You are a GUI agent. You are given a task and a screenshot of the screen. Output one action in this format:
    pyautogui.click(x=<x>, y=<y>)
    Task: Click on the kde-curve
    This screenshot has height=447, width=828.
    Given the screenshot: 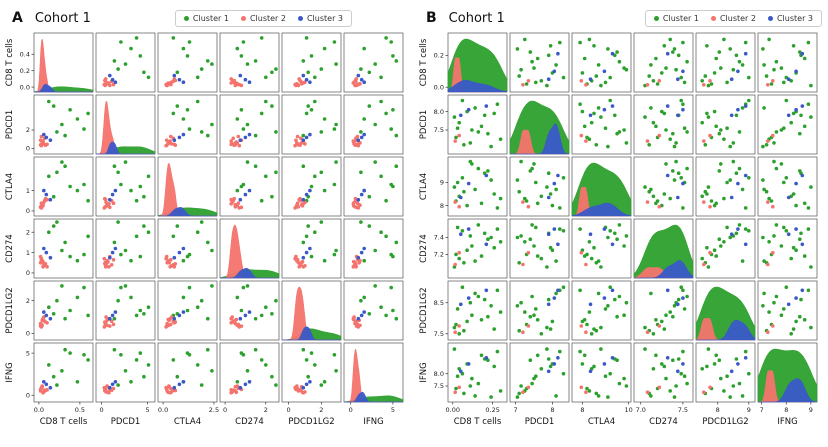 What is the action you would take?
    pyautogui.click(x=601, y=209)
    